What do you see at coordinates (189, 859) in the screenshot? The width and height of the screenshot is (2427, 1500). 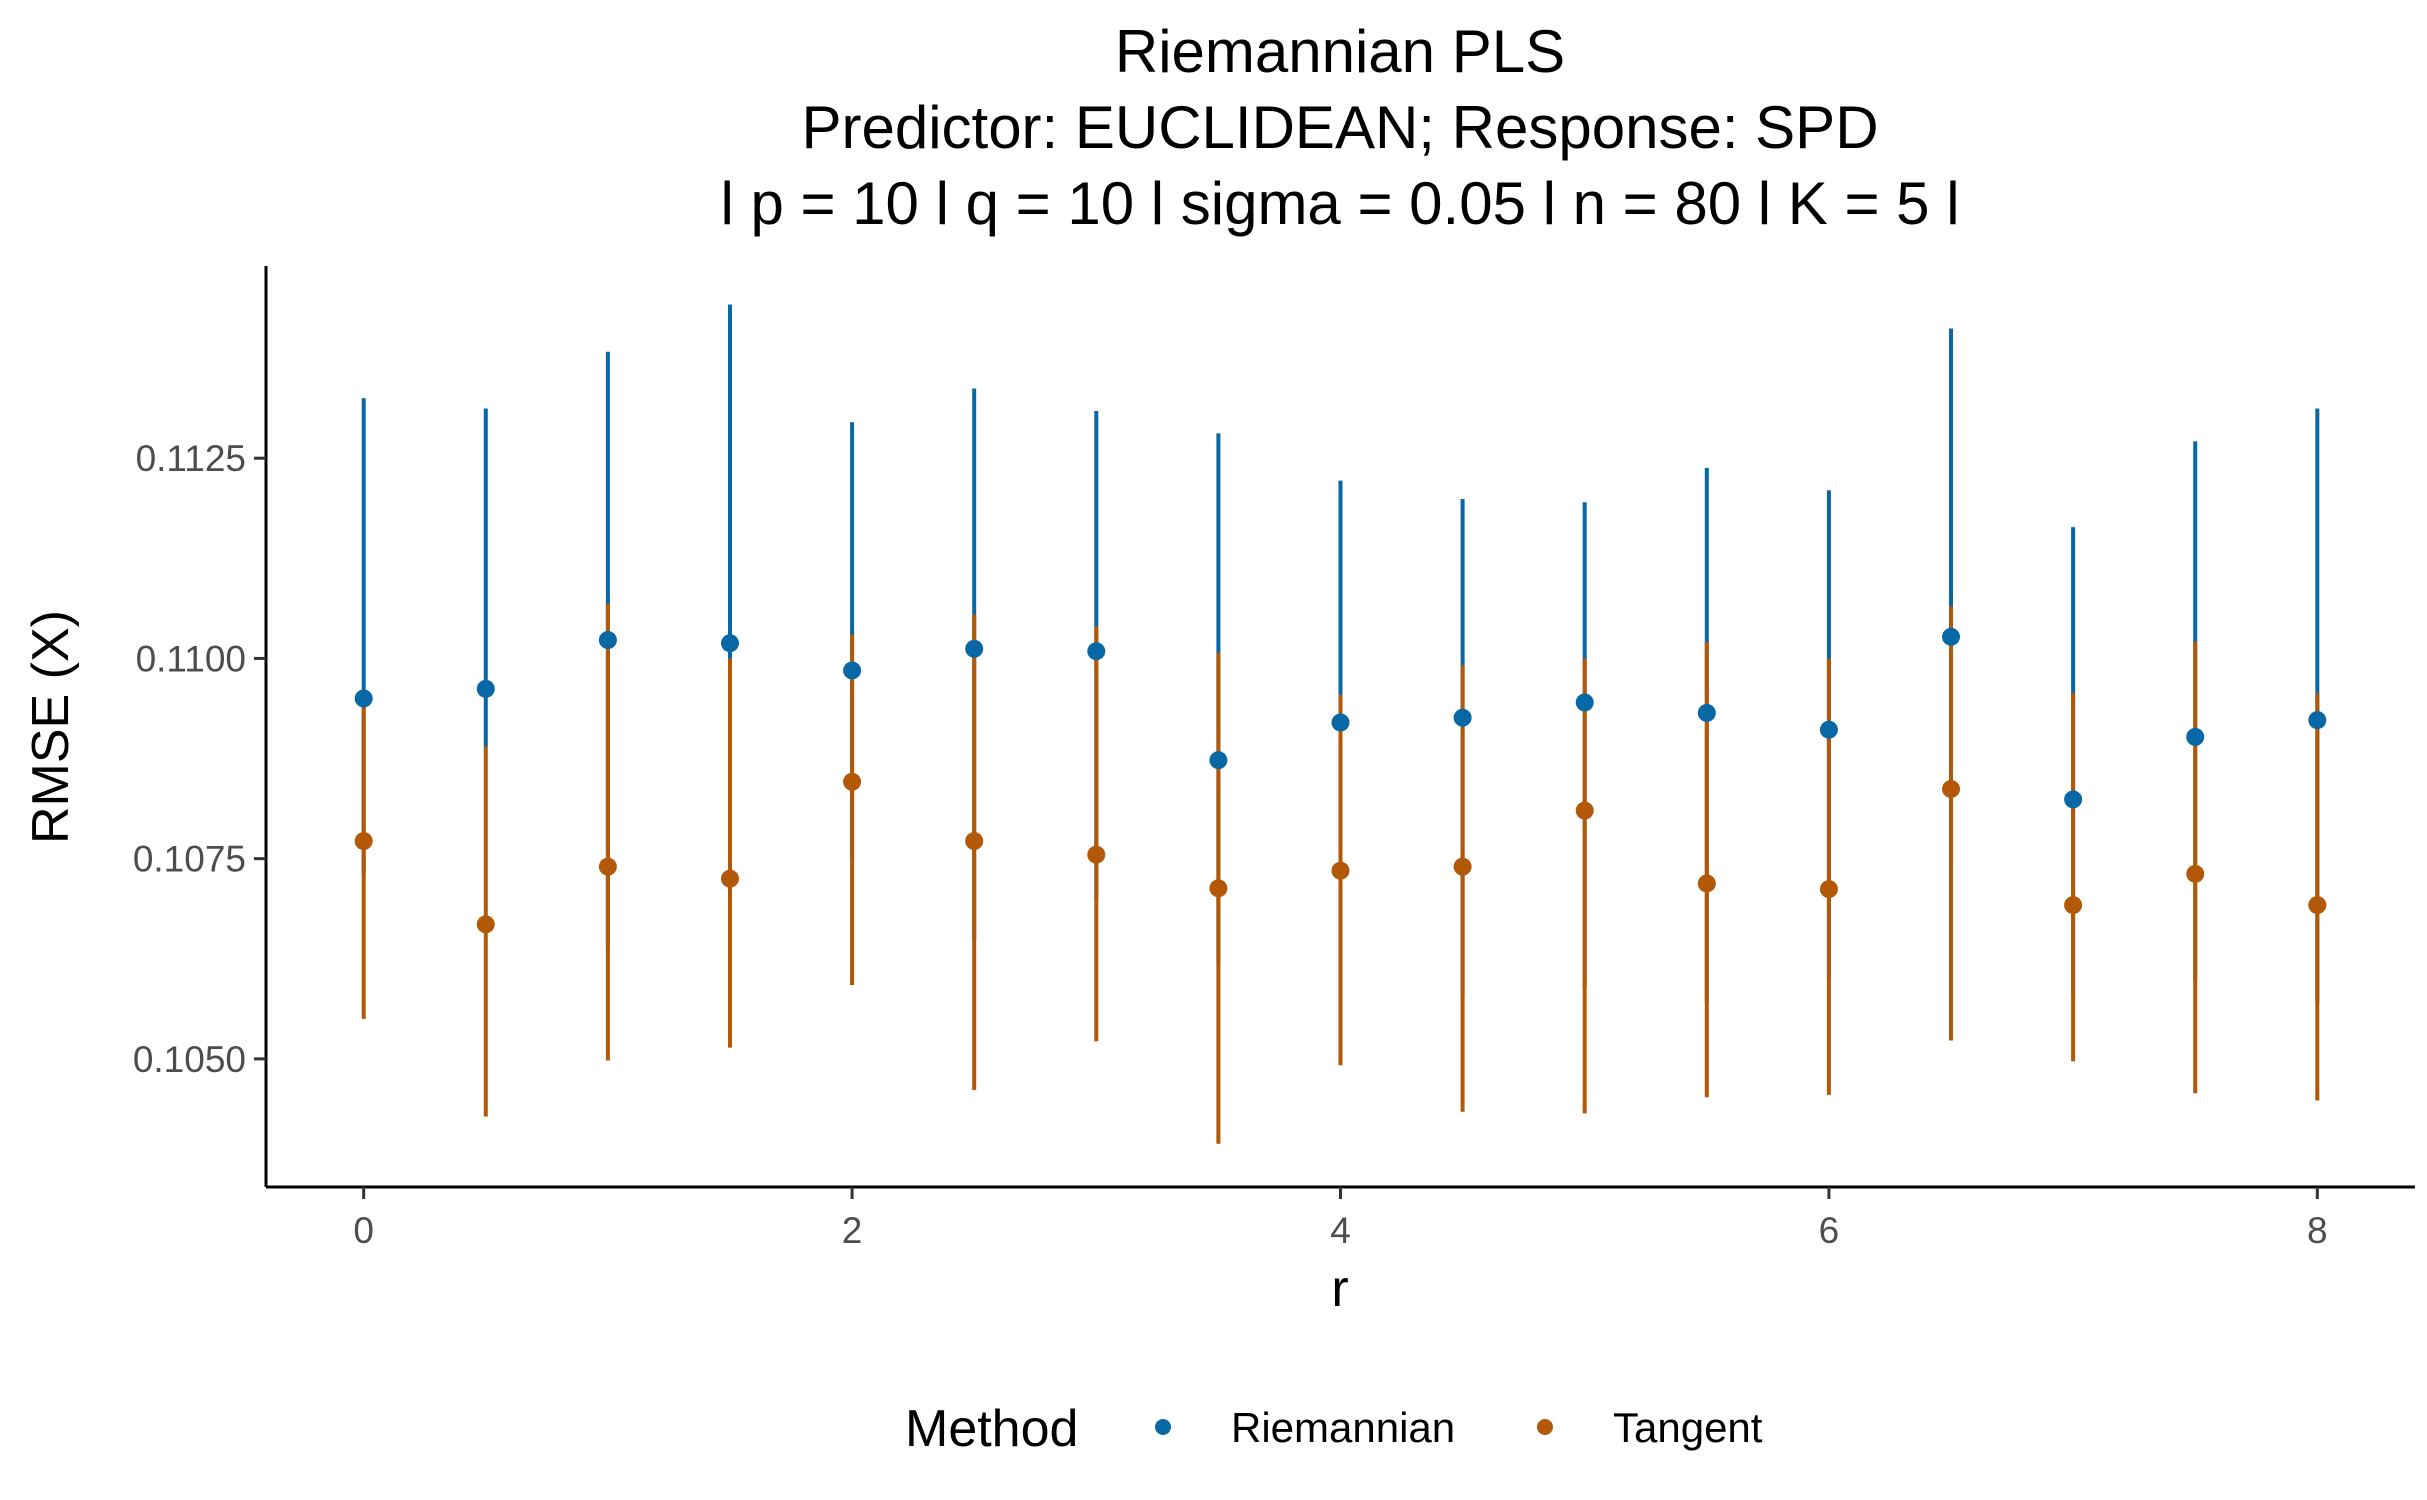 I see `y-tick-label-1: 0.1075` at bounding box center [189, 859].